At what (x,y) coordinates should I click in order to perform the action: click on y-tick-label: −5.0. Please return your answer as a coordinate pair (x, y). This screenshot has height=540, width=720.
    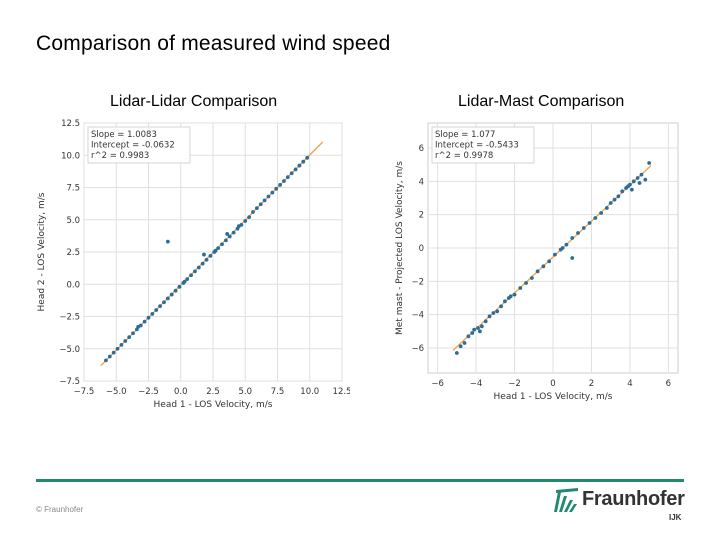
    Looking at the image, I should click on (69, 350).